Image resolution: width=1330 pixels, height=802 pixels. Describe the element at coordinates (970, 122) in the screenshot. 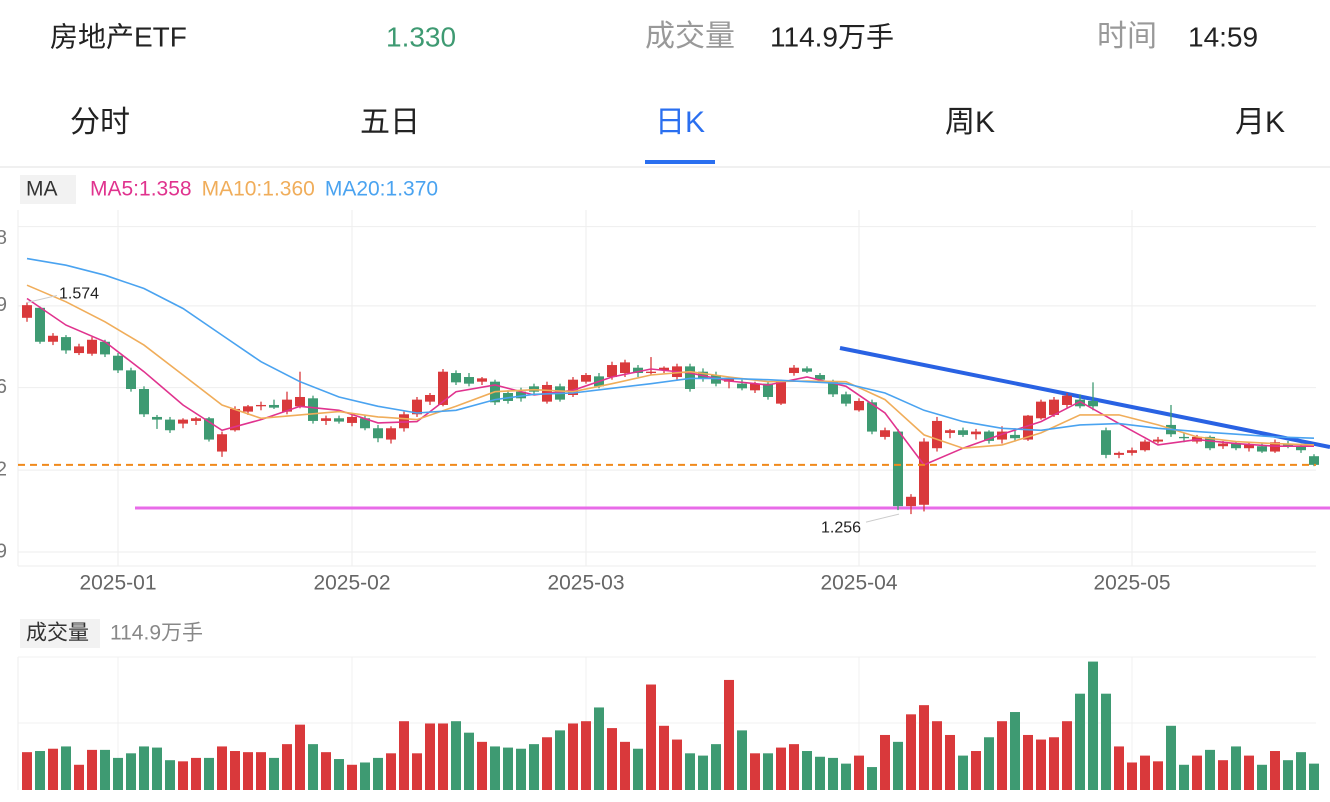

I see `tab: 周K` at that location.